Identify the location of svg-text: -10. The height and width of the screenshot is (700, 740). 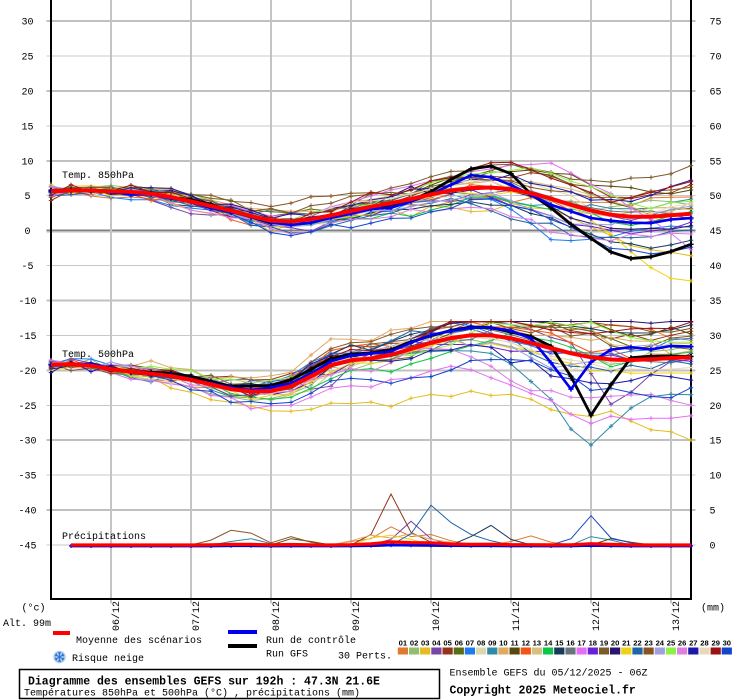
(27, 302).